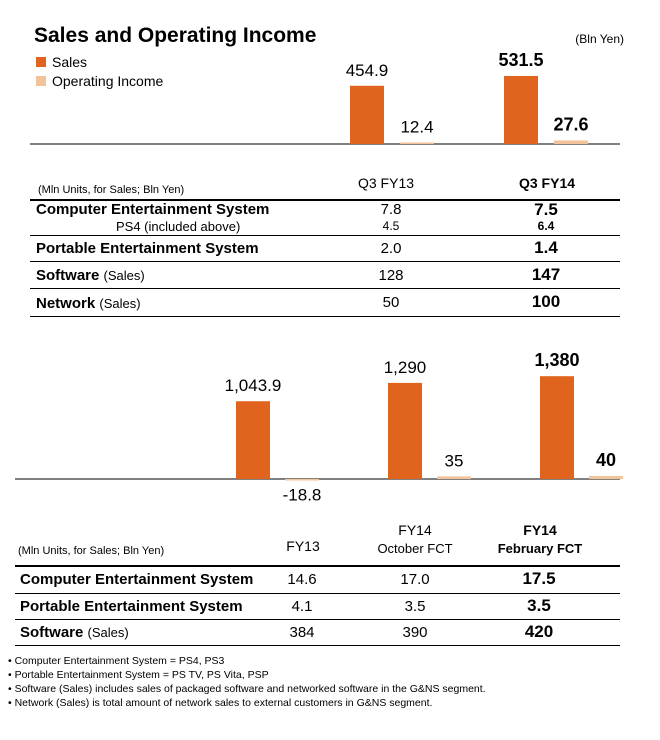 The height and width of the screenshot is (740, 660). Describe the element at coordinates (547, 183) in the screenshot. I see `table1-header-q3fy14: Q3 FY14` at that location.